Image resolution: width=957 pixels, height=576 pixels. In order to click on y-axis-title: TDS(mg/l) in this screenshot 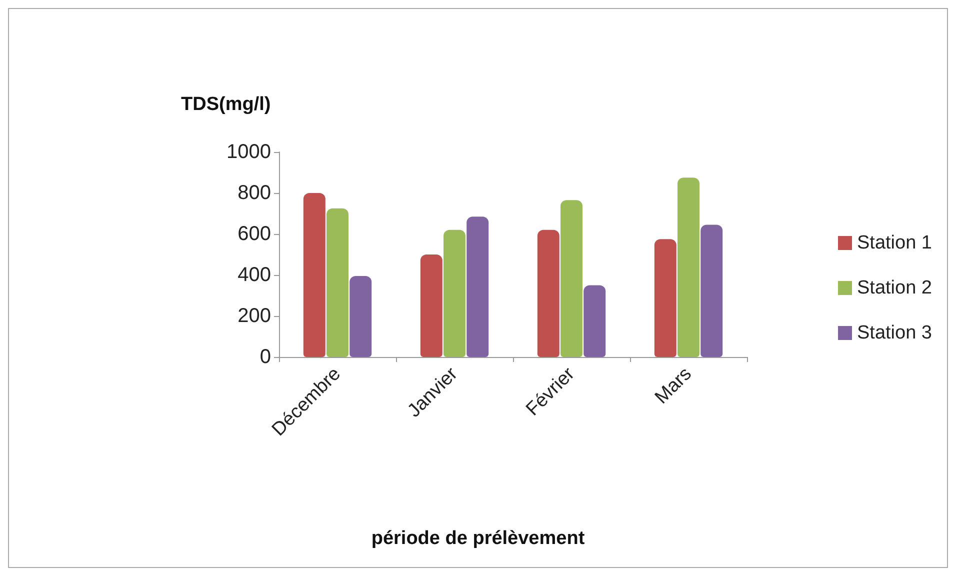, I will do `click(226, 104)`.